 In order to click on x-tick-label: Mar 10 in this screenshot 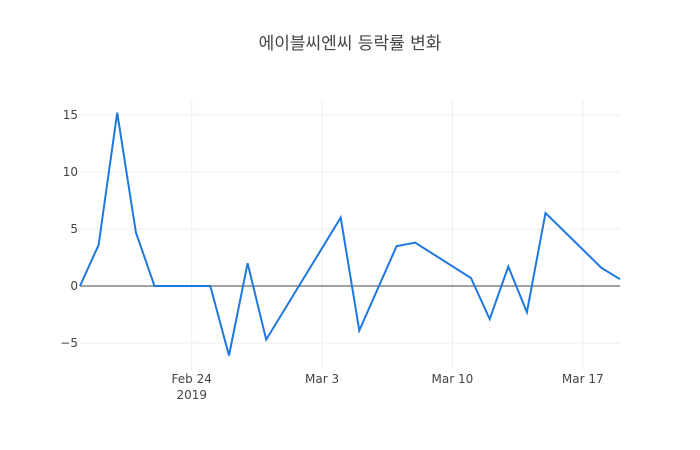, I will do `click(453, 379)`.